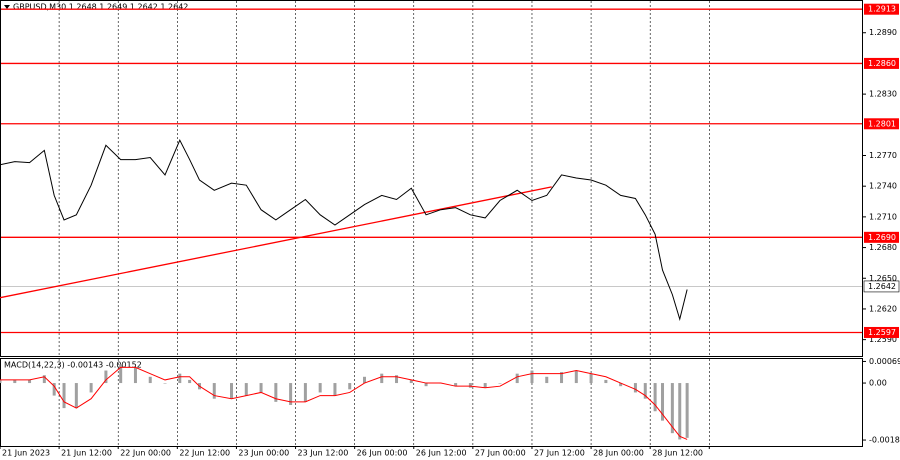 Image resolution: width=900 pixels, height=460 pixels. What do you see at coordinates (618, 453) in the screenshot?
I see `x-tick-label: 28 Jun 00:00` at bounding box center [618, 453].